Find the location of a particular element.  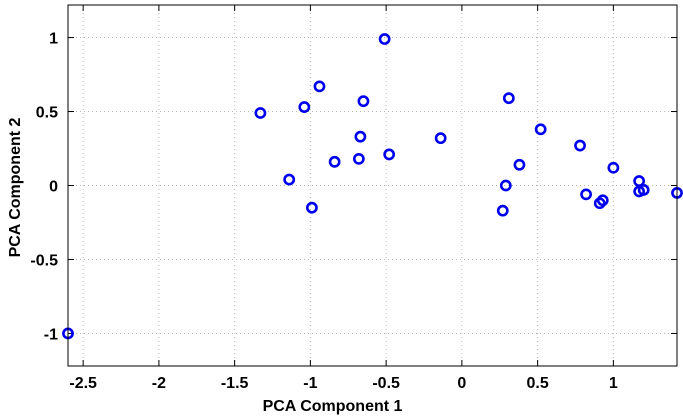

y-tick-label: 0 is located at coordinates (53, 187).